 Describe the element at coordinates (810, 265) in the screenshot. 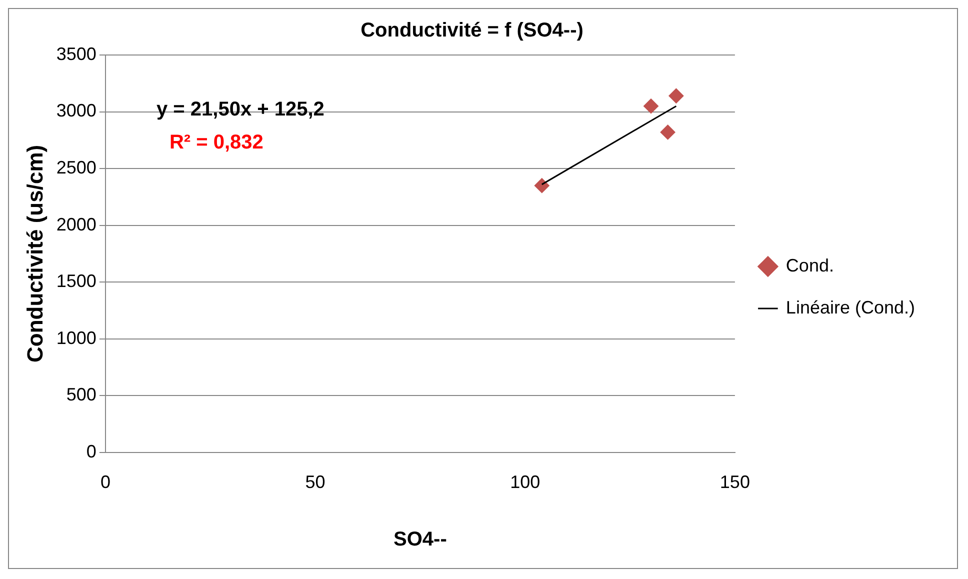

I see `legend-label: Cond.` at that location.